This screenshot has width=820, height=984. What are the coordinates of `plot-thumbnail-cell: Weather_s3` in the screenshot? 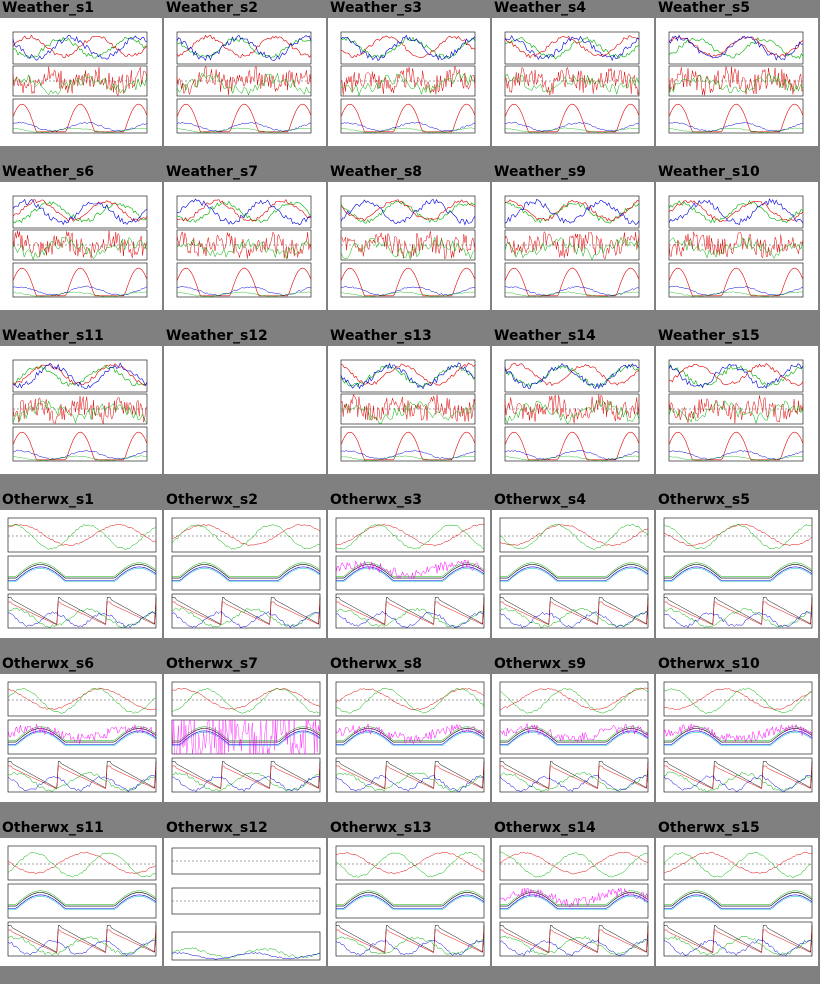 It's located at (409, 81).